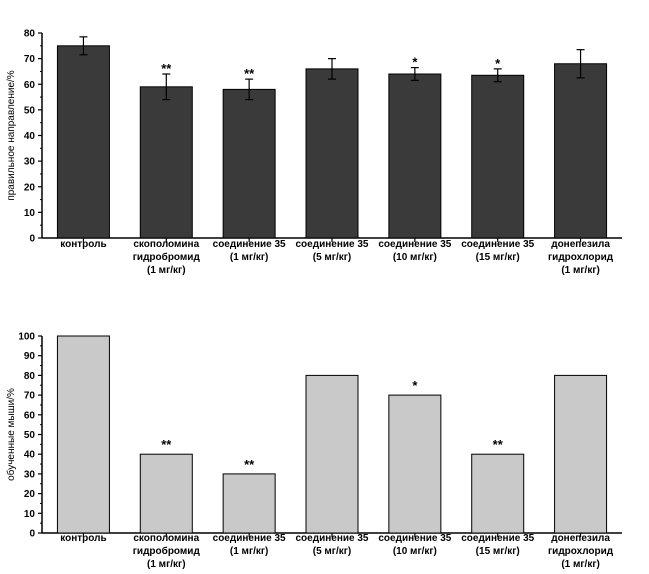  What do you see at coordinates (11, 434) in the screenshot?
I see `y-axis-title: обученные мыши/%` at bounding box center [11, 434].